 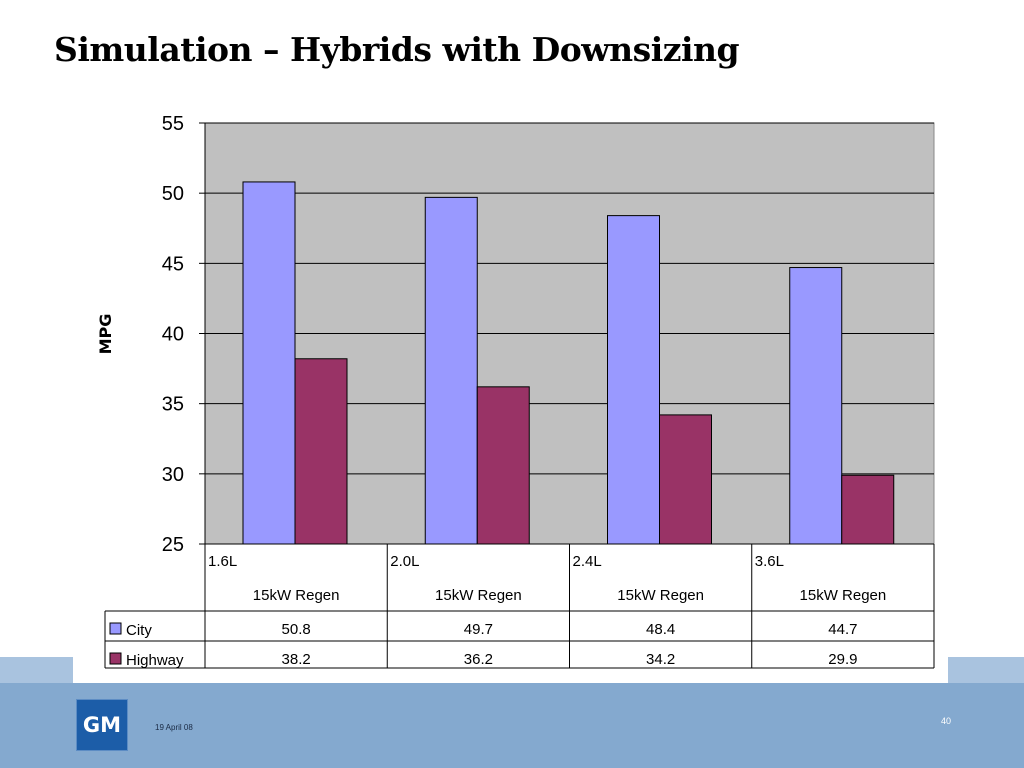 What do you see at coordinates (296, 629) in the screenshot?
I see `city-value: 50.8` at bounding box center [296, 629].